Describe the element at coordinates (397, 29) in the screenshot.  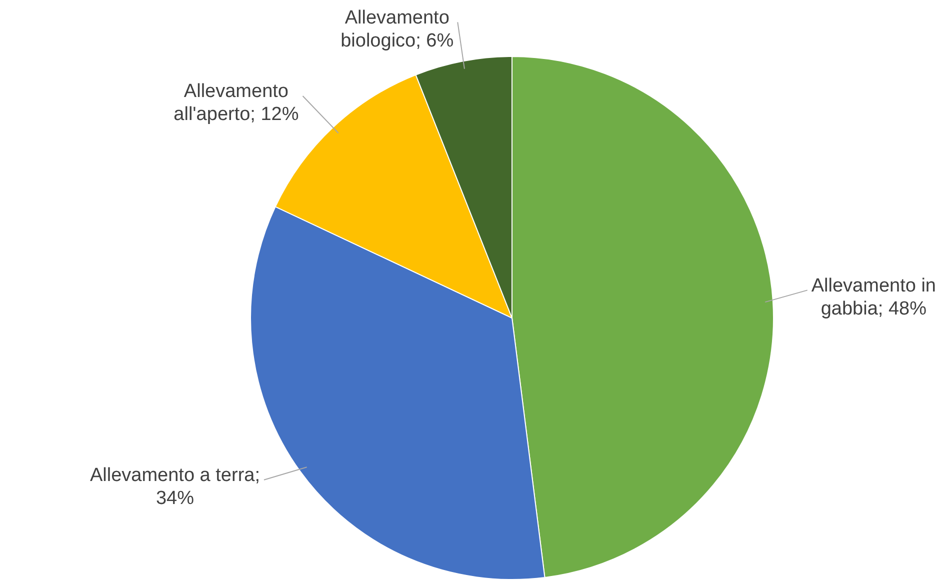
I see `slice-label: Allevamento biologico; 6%` at that location.